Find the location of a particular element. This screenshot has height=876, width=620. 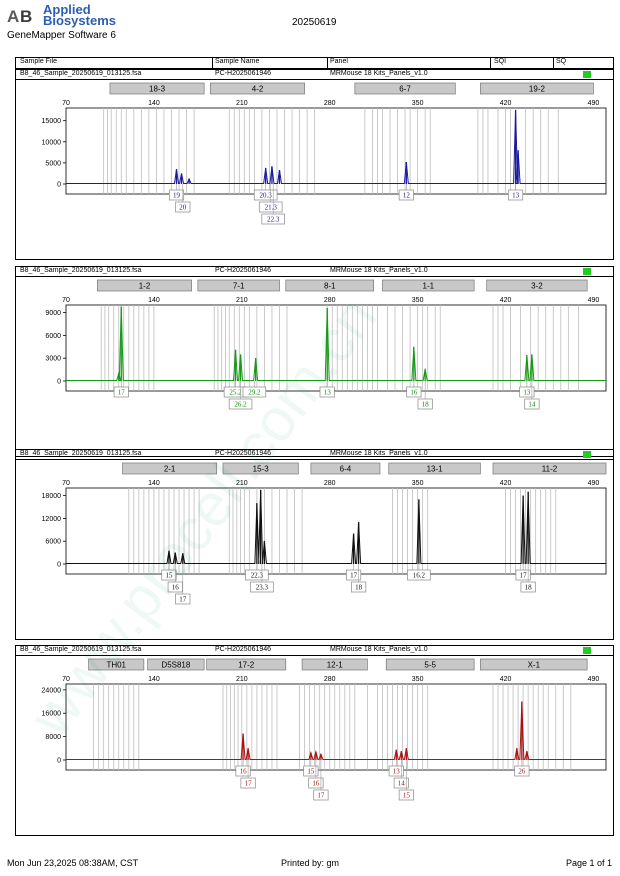

marker-label: 15-3 is located at coordinates (261, 469).